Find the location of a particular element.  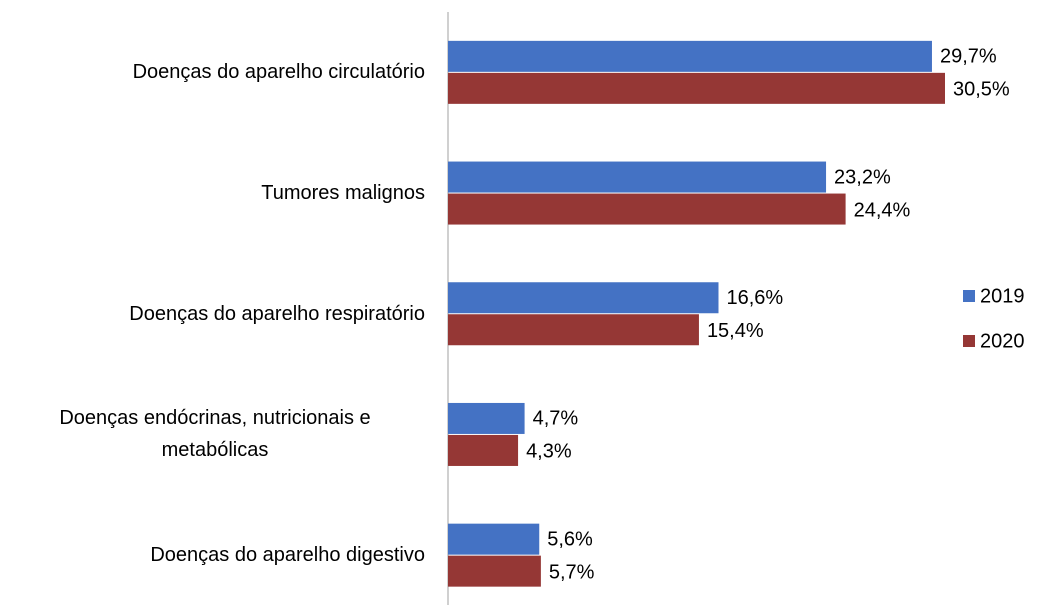

category-text: Doenças do aparelho digestivo is located at coordinates (287, 555).